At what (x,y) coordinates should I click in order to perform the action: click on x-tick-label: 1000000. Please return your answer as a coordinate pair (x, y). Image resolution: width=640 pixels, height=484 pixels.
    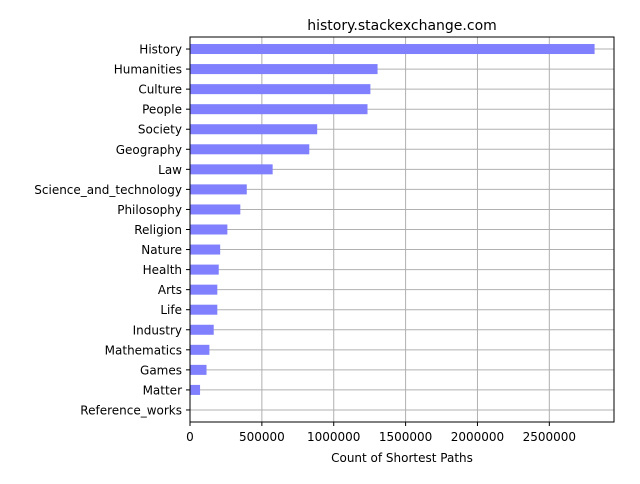
    Looking at the image, I should click on (333, 437).